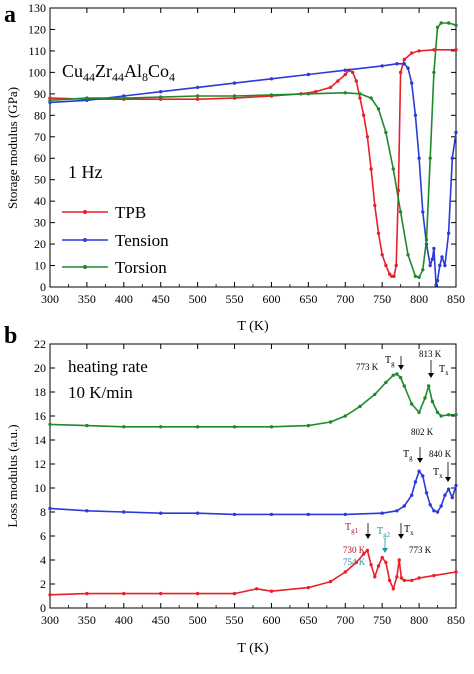  Describe the element at coordinates (43, 512) in the screenshot. I see `panel-b-ytick-label: 8` at that location.